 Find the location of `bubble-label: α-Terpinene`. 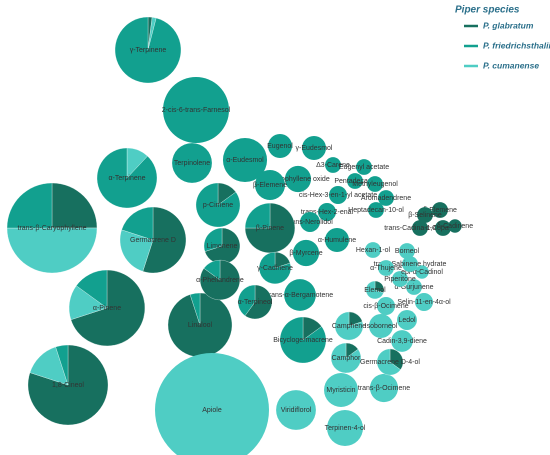

bubble-label: α-Terpinene is located at coordinates (126, 178).